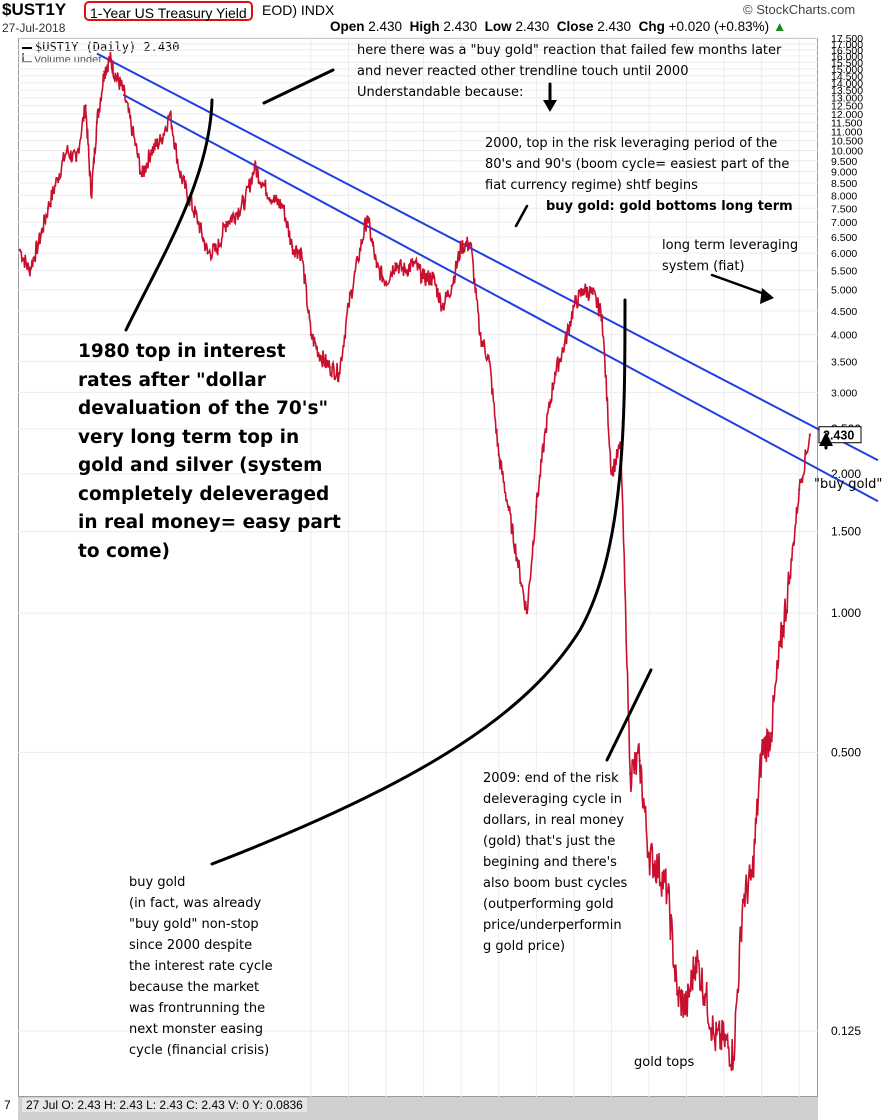 The width and height of the screenshot is (893, 1120). What do you see at coordinates (209, 522) in the screenshot?
I see `annotation-line: in real money= easy part` at bounding box center [209, 522].